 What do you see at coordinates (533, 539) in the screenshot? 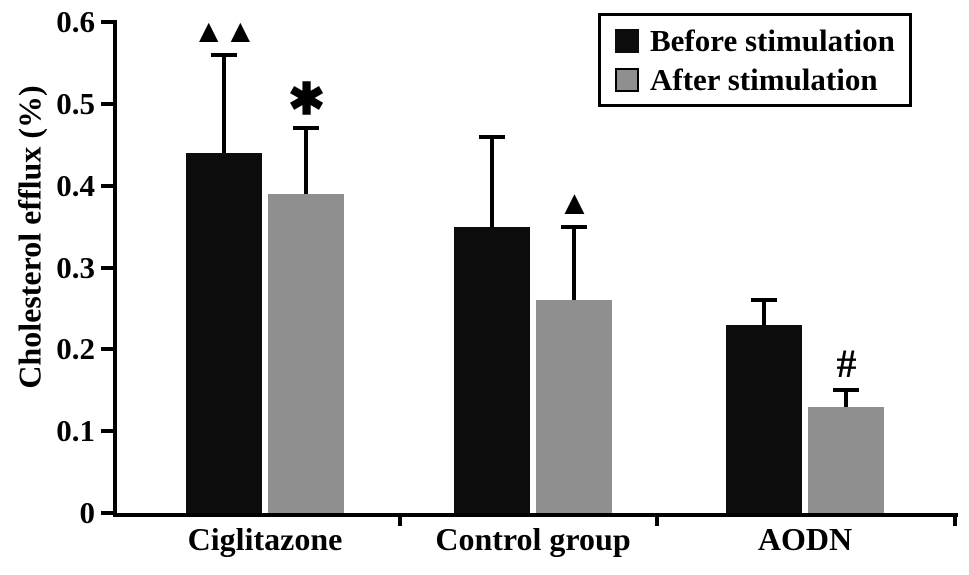
I see `category-label-control-group: Control group` at bounding box center [533, 539].